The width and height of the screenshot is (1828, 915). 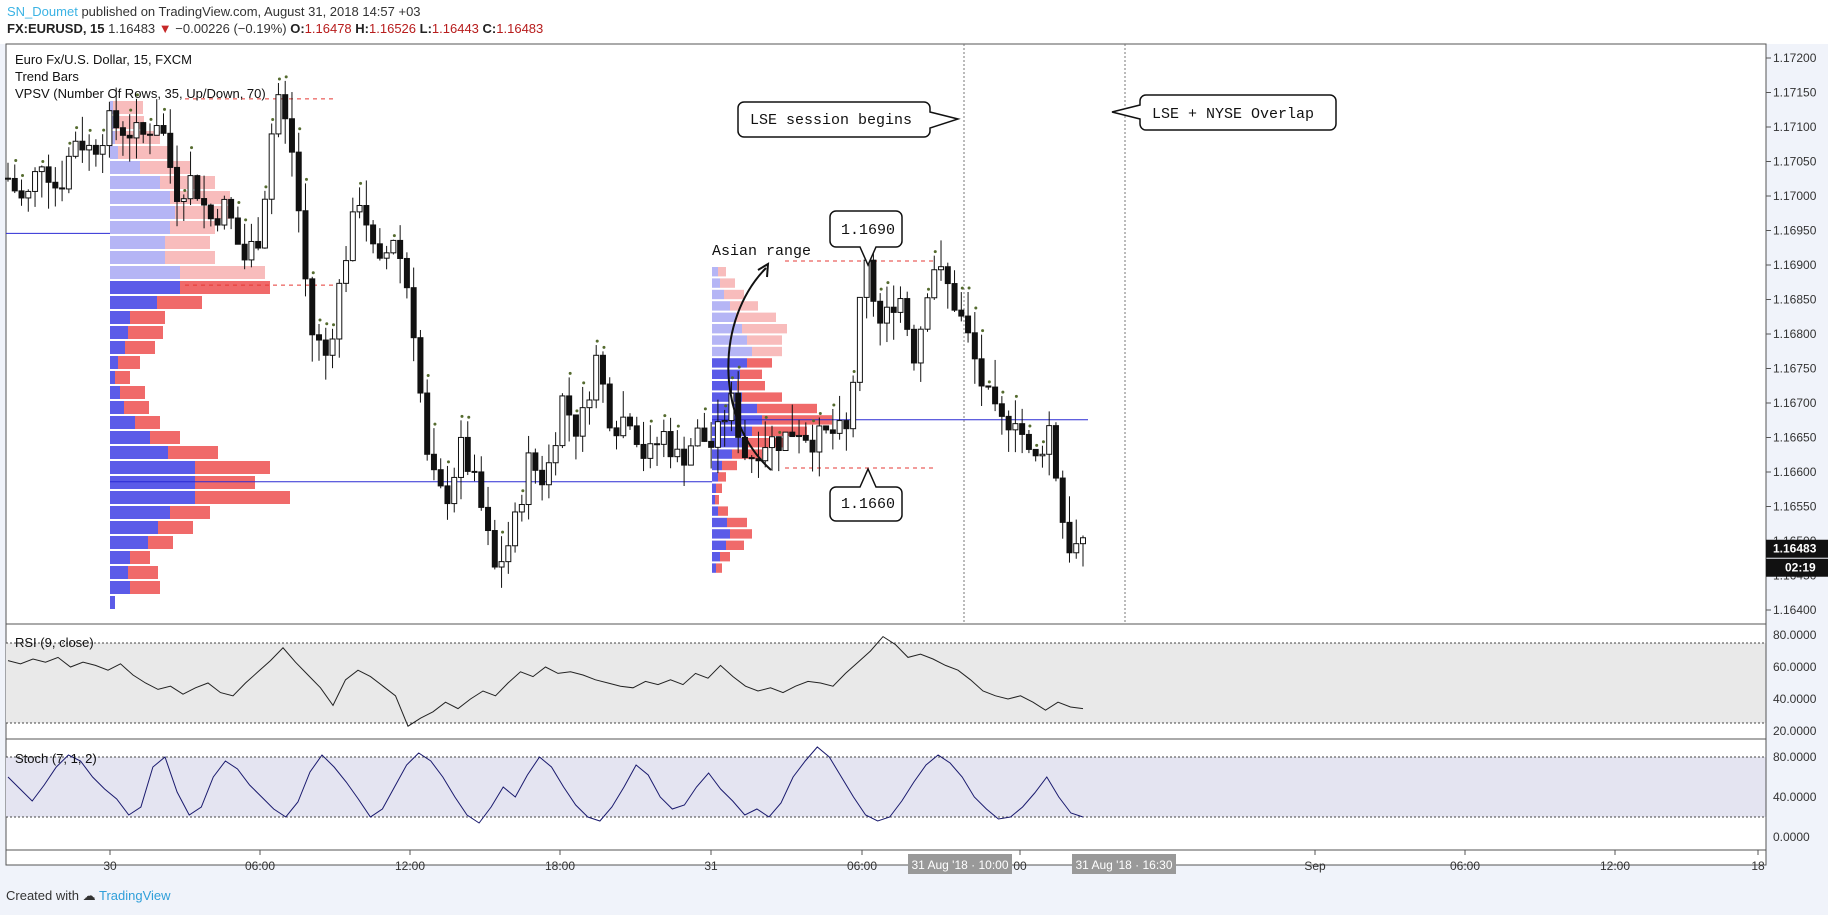 What do you see at coordinates (328, 28) in the screenshot?
I see `open-value: 1.16478` at bounding box center [328, 28].